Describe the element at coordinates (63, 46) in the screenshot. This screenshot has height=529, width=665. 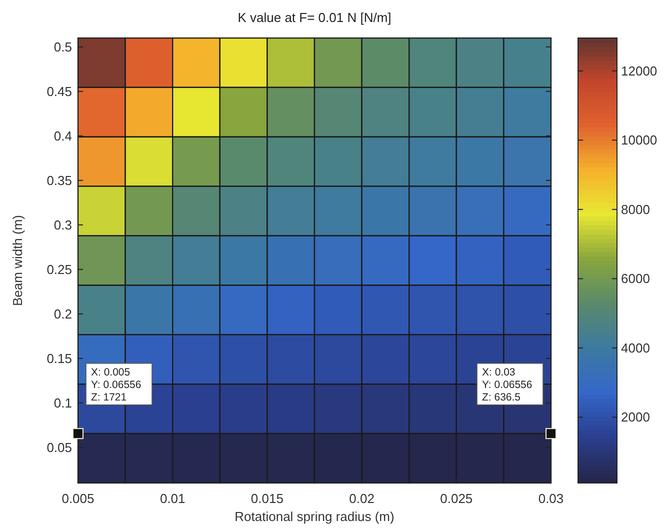
I see `y-tick-label: 0.5` at that location.